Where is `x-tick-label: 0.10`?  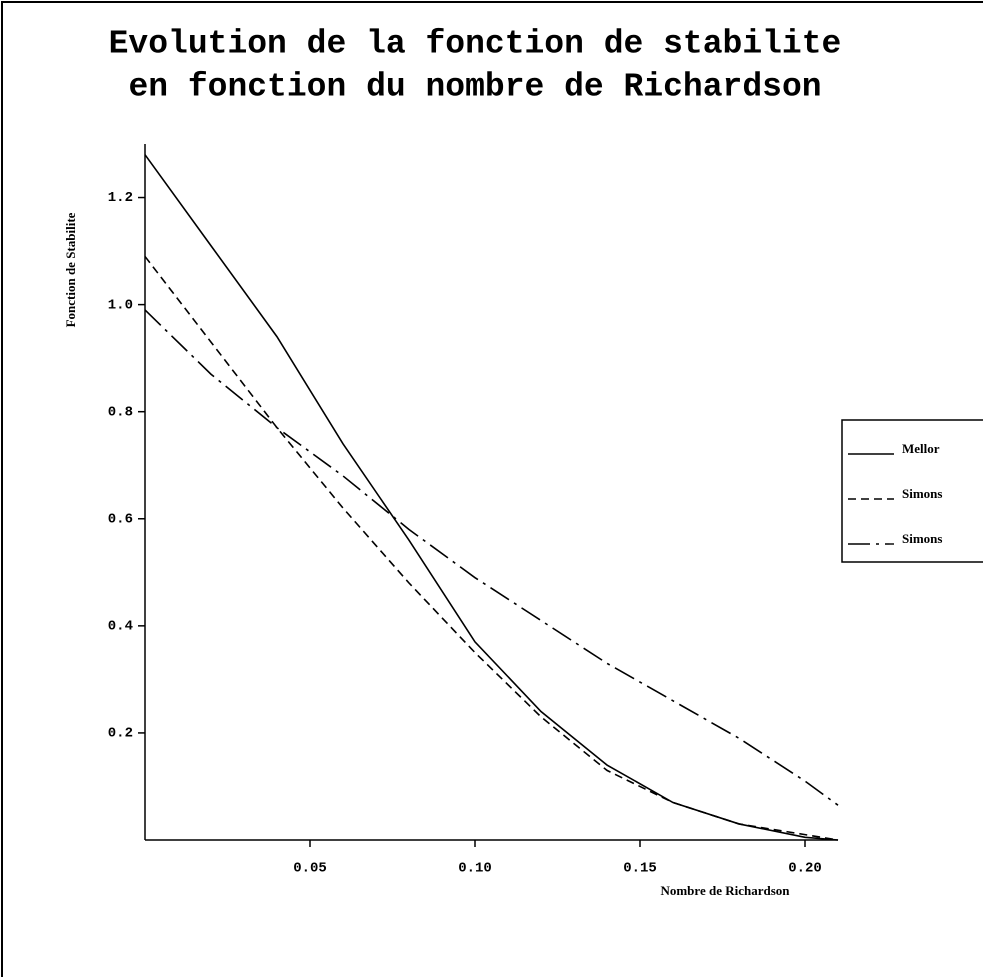
x-tick-label: 0.10 is located at coordinates (475, 869).